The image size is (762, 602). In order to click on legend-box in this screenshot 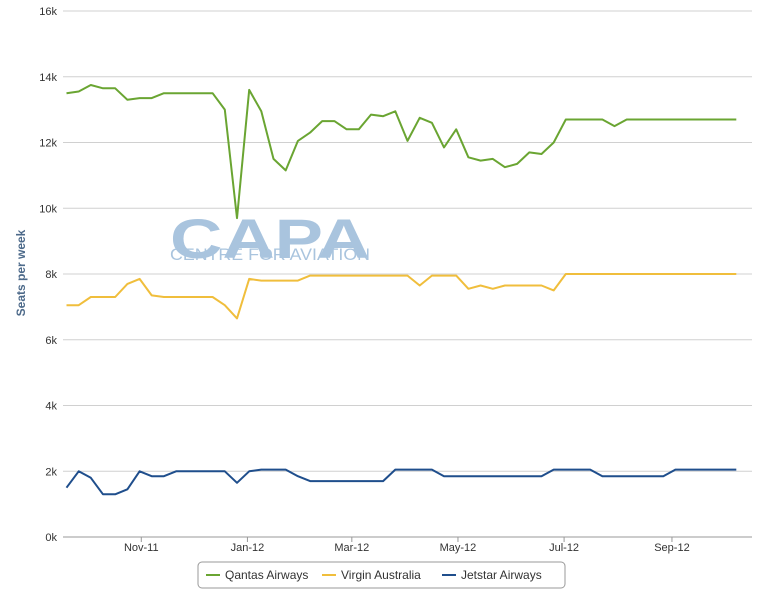, I will do `click(381, 575)`.